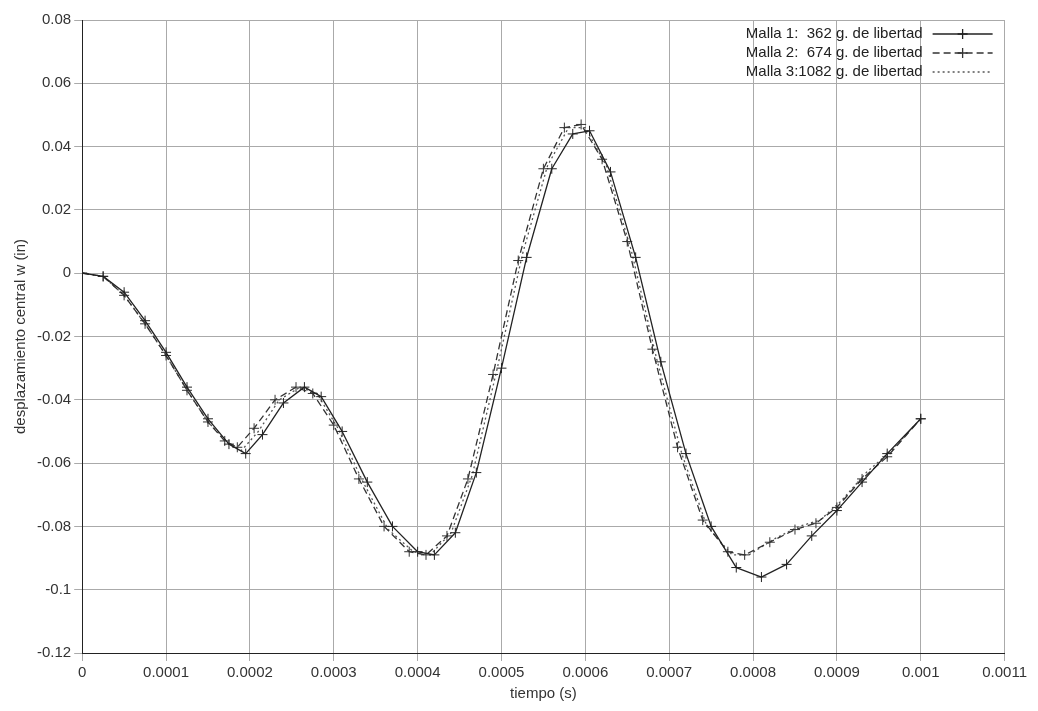  What do you see at coordinates (56, 145) in the screenshot?
I see `y-tick-label: 0.04` at bounding box center [56, 145].